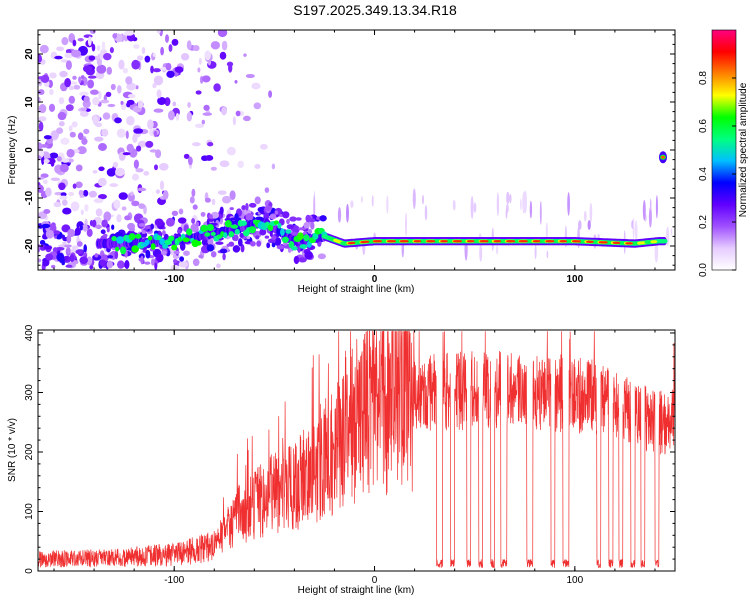  What do you see at coordinates (29, 54) in the screenshot?
I see `y-tick-label: 20` at bounding box center [29, 54].